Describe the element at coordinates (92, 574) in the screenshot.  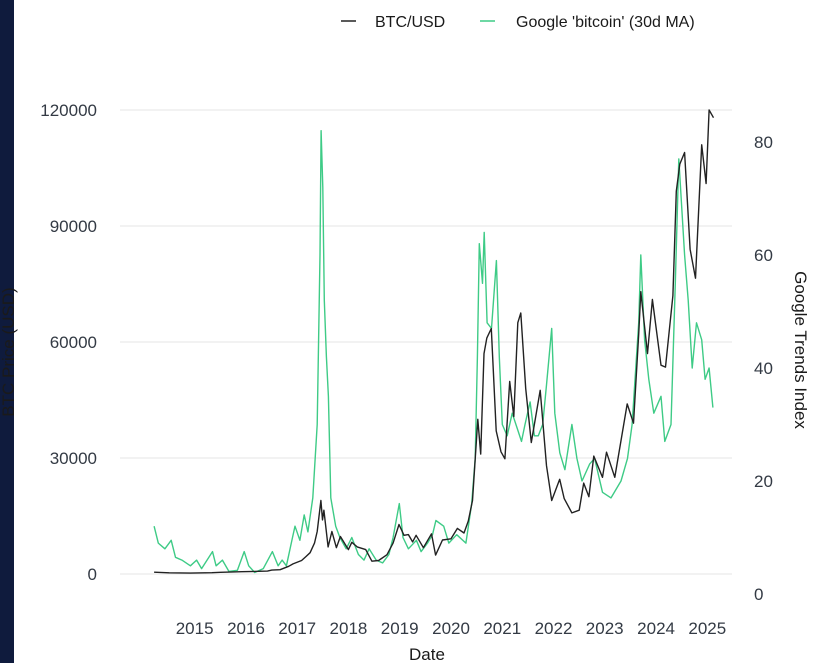
I see `y-tick-label: 0` at that location.